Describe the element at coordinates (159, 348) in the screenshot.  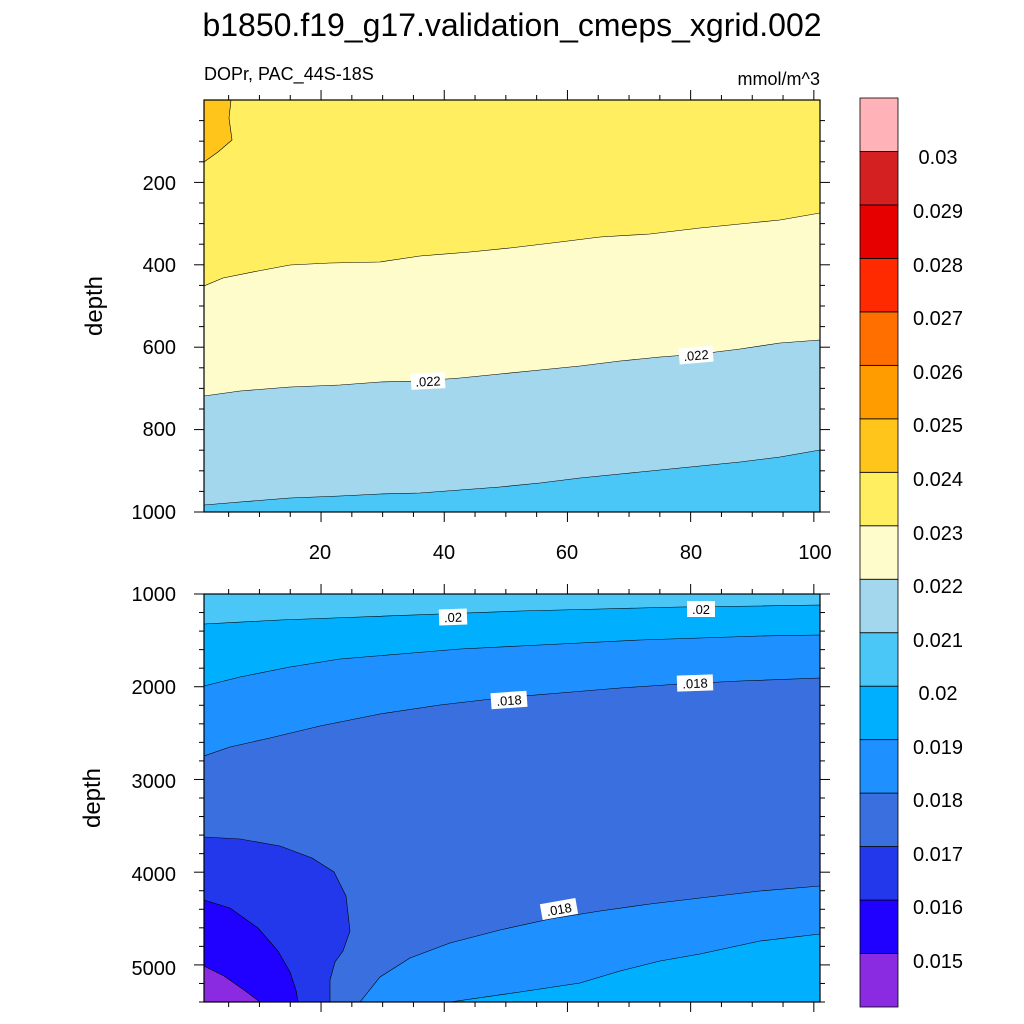
I see `upper-ytick-label: 600` at that location.